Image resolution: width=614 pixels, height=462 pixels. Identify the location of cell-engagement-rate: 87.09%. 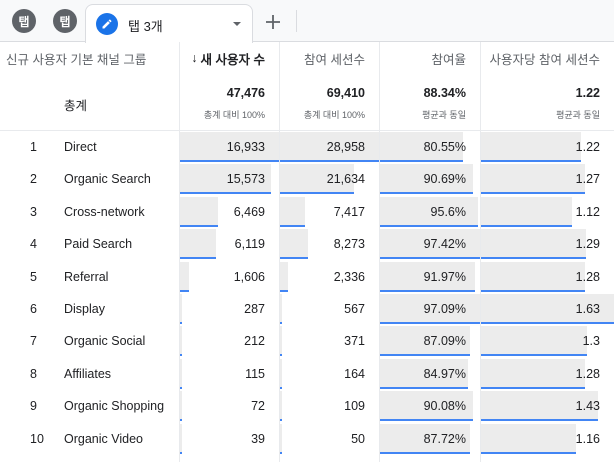
(444, 341).